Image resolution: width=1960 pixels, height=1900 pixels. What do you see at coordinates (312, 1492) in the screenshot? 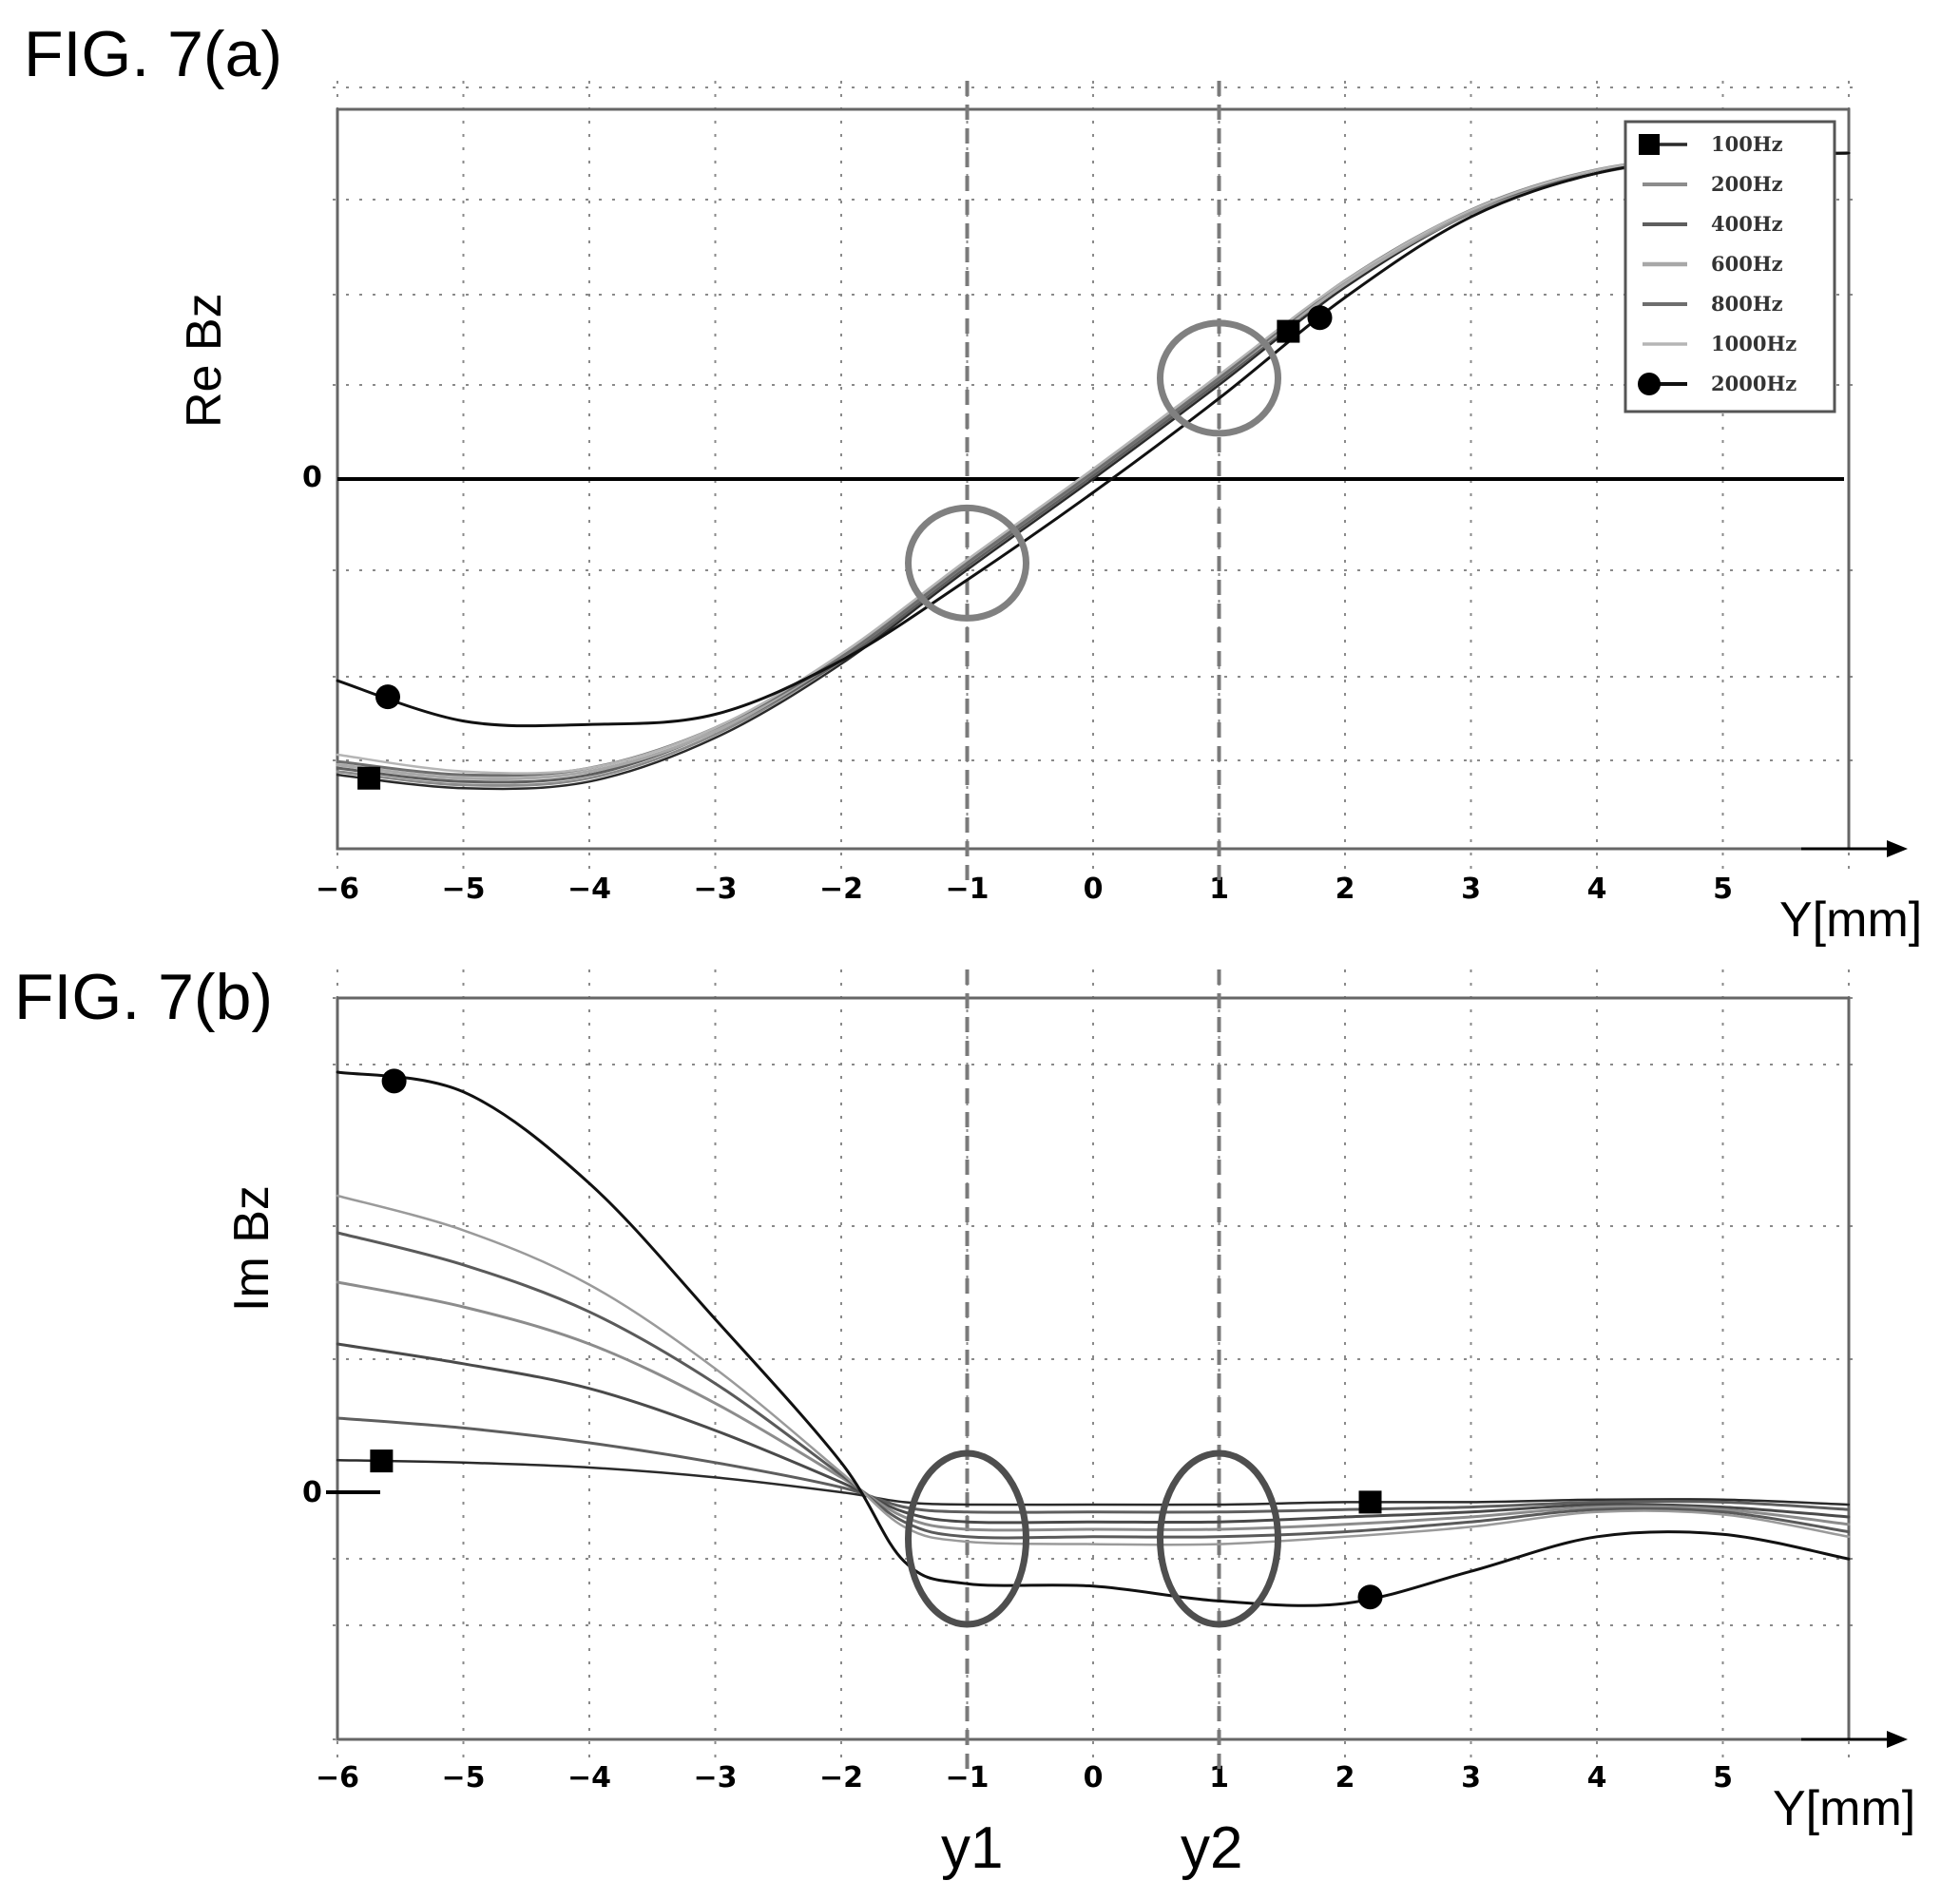
I see `figure-b-zero-label: 0` at bounding box center [312, 1492].